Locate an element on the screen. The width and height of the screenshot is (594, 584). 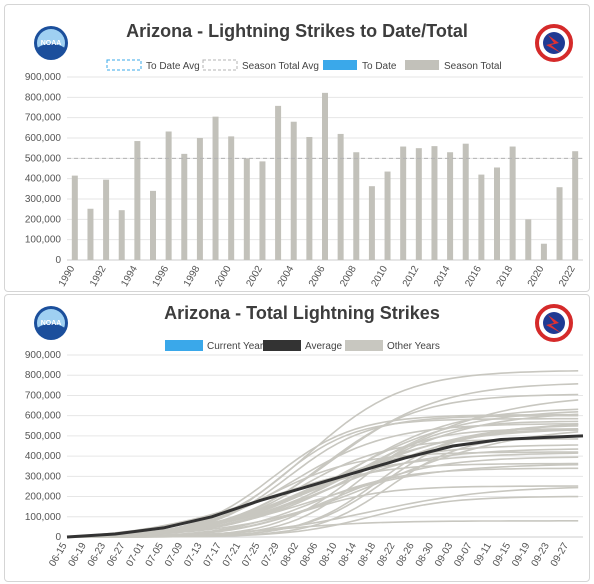
x-tick-label: 2000 is located at coordinates (223, 276).